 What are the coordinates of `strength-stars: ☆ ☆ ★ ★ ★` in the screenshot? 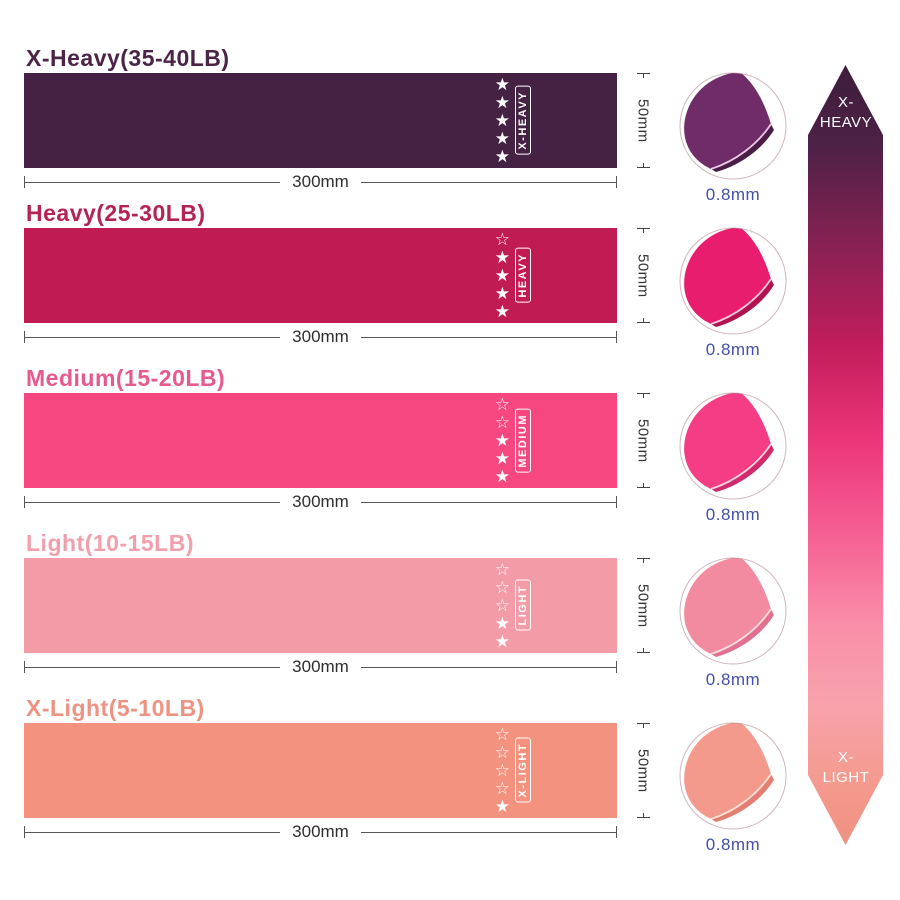 It's located at (502, 440).